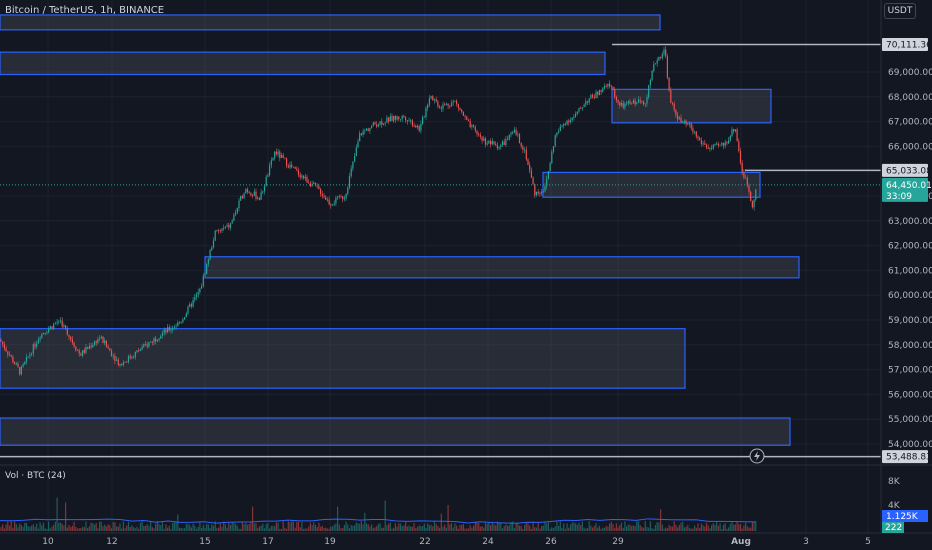  Describe the element at coordinates (910, 247) in the screenshot. I see `price-axis-label: 62,000.00` at that location.